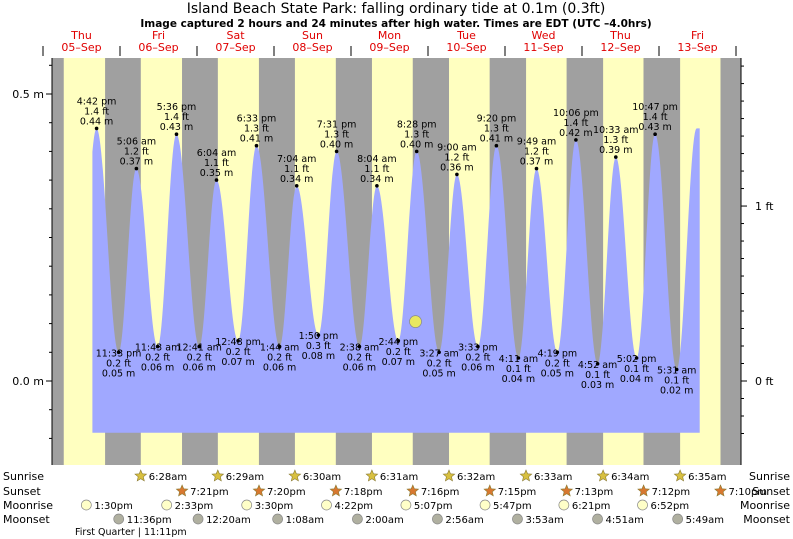  I want to click on high-tide-text: 8:28 pm, so click(417, 124).